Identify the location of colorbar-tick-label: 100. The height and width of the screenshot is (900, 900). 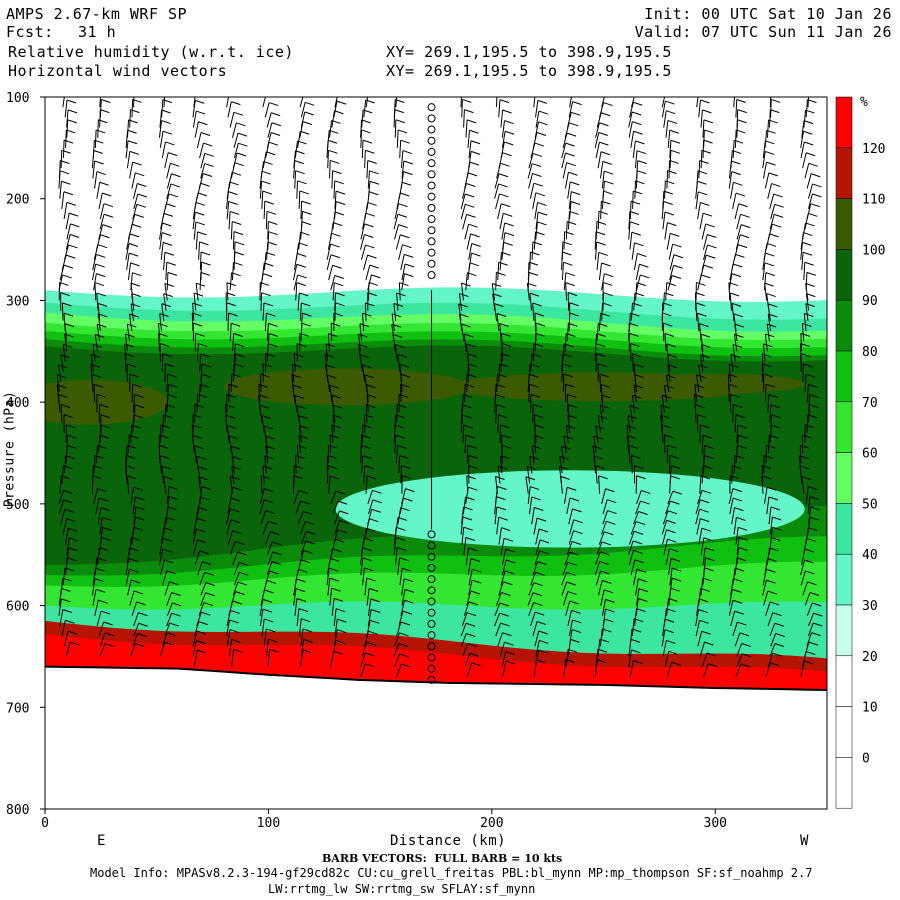
(873, 250).